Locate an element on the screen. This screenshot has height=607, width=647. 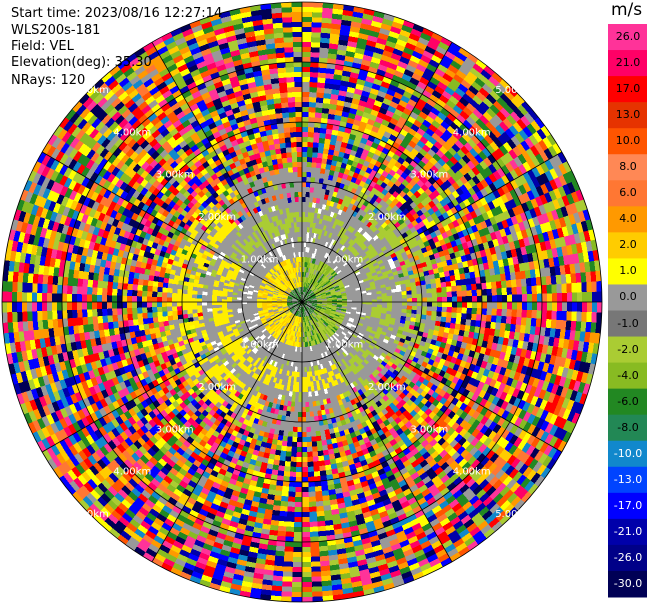
colorbar-tick-label: -1.0 is located at coordinates (628, 323).